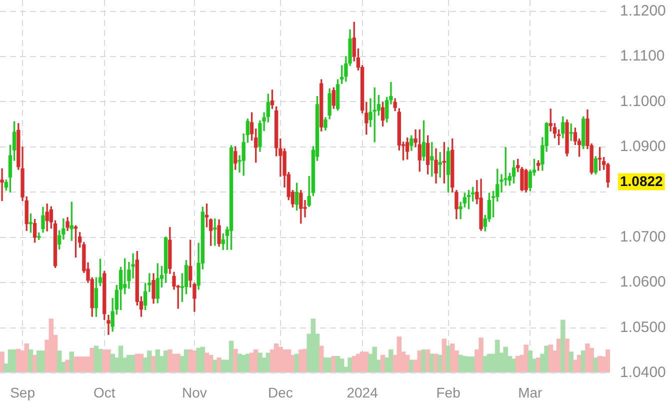 The image size is (668, 403). Describe the element at coordinates (23, 392) in the screenshot. I see `x-tick-label: Sep` at that location.